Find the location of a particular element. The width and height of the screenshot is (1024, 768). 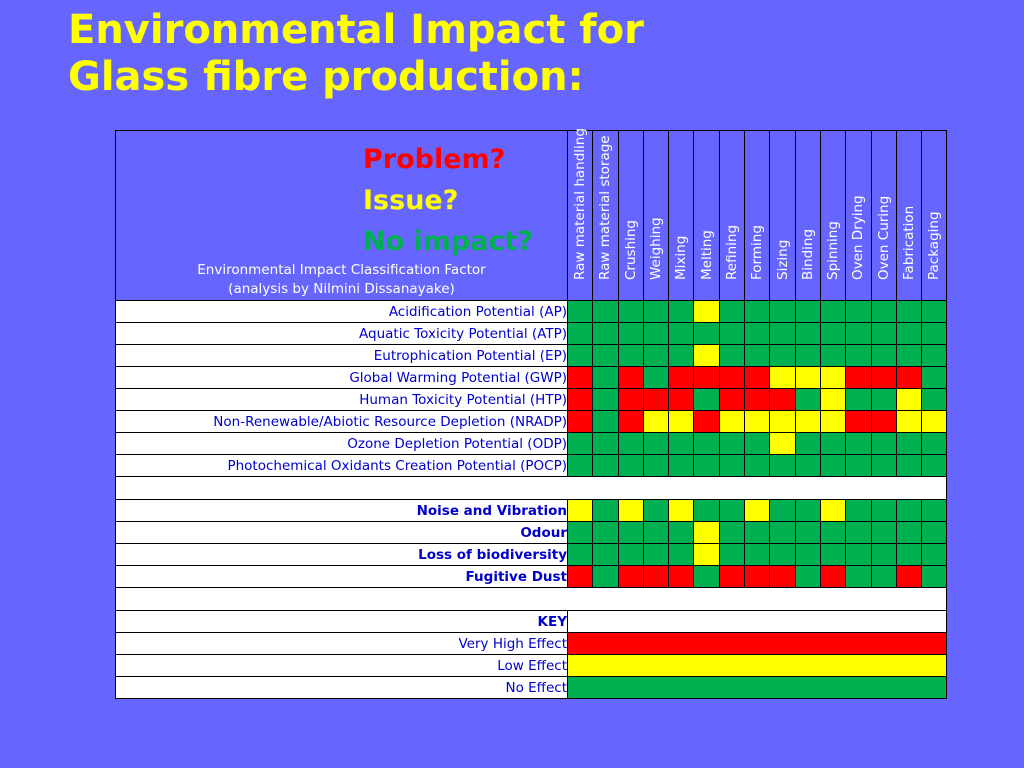

row-label: Aquatic Toxicity Potential (ATP) is located at coordinates (341, 333).